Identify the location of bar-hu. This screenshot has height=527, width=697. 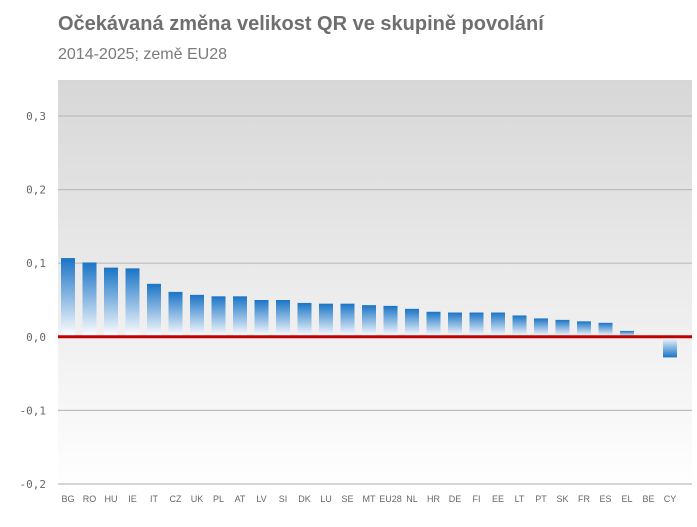
(111, 302).